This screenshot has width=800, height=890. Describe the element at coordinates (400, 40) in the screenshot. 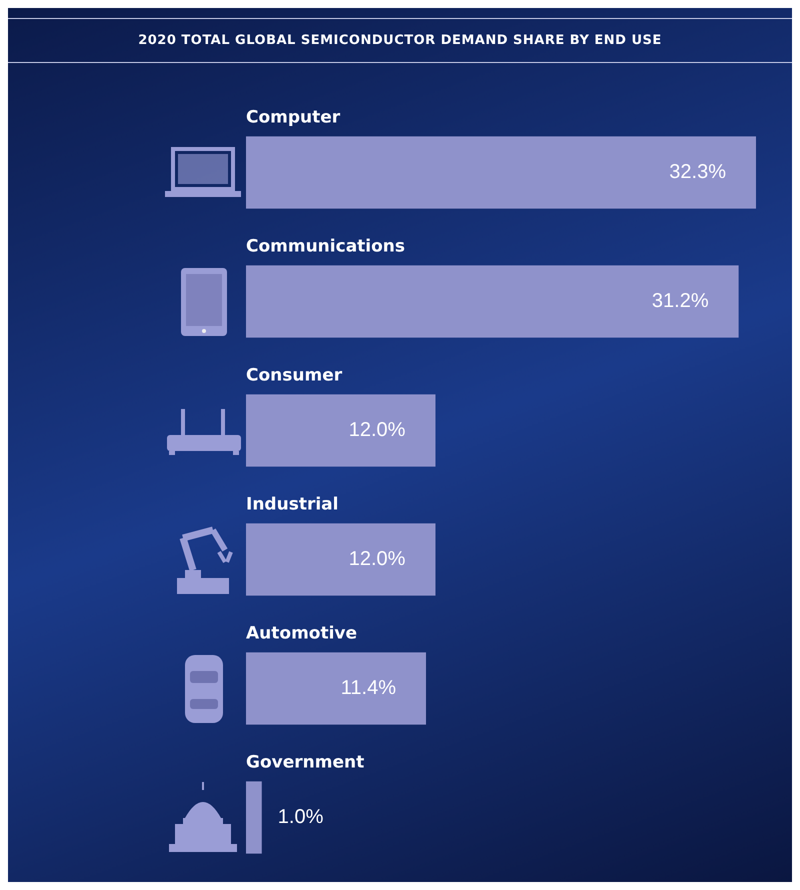

I see `chart-title: 2020 TOTAL GLOBAL SEMICONDUCTOR DEMAND SHARE BY END USE` at that location.